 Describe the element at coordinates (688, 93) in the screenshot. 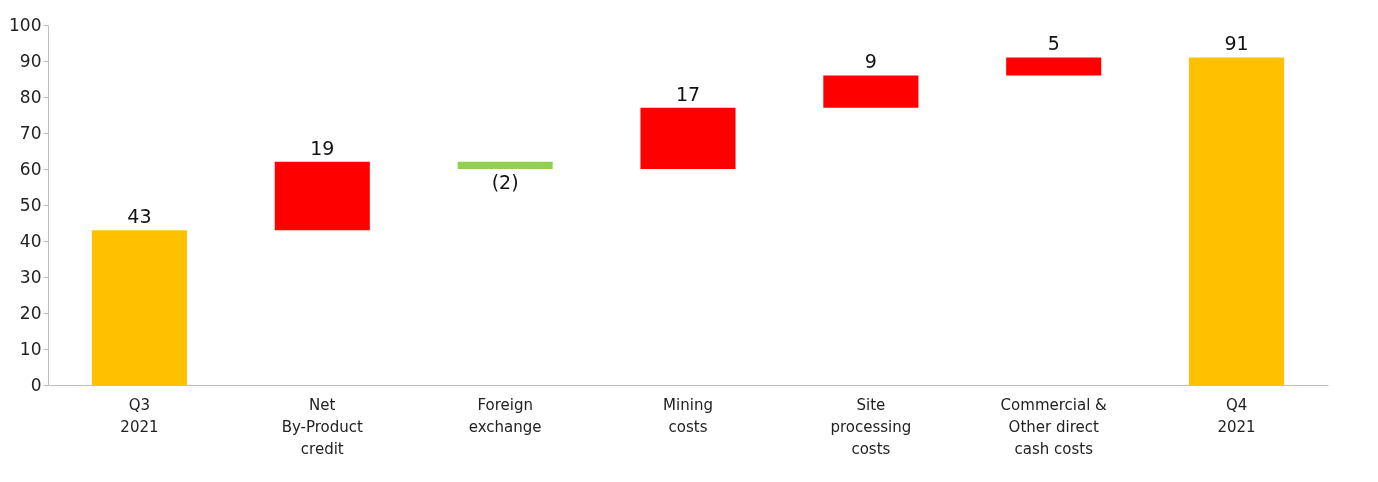

I see `data-label: 17` at that location.